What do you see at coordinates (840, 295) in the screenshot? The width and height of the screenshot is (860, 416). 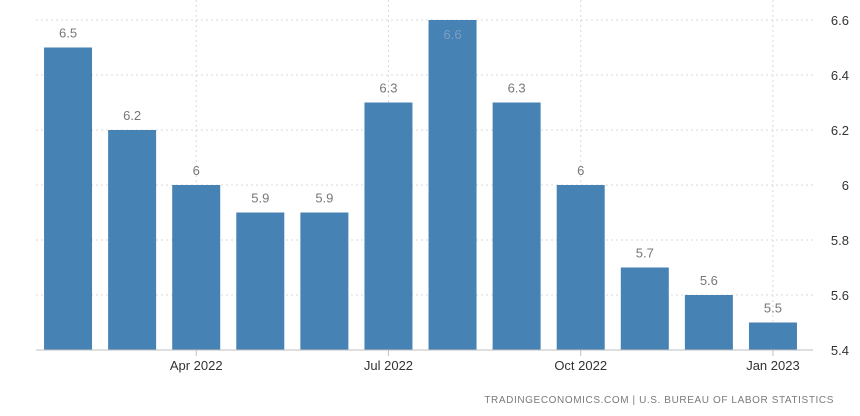 I see `y-tick-label: 5.6` at bounding box center [840, 295].